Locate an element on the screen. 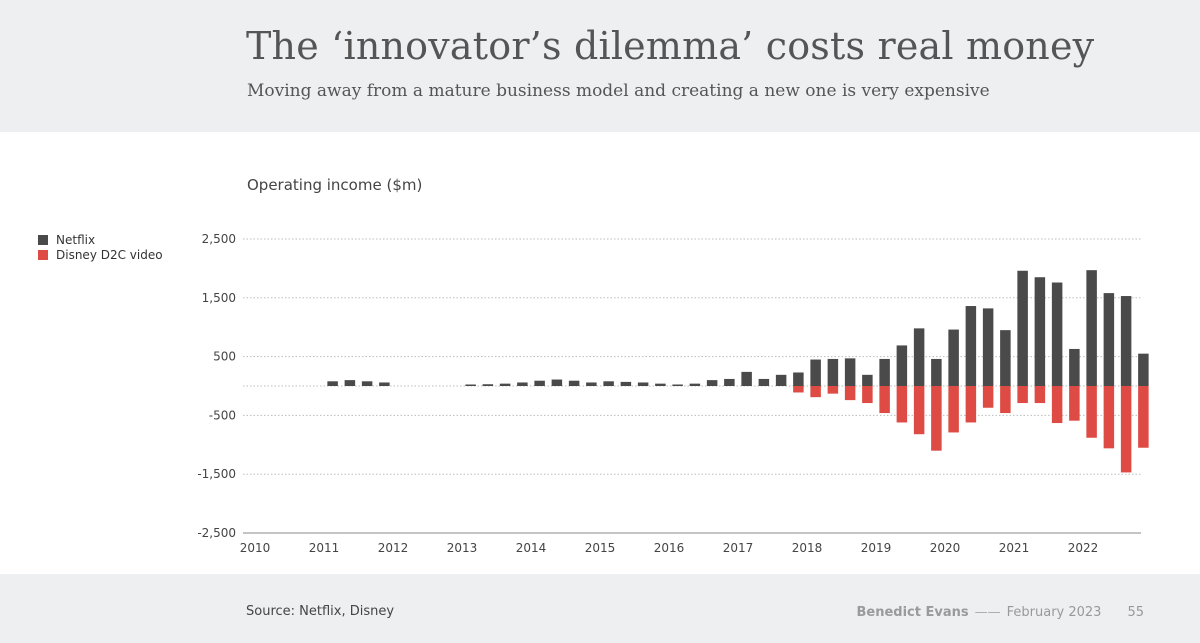 This screenshot has width=1200, height=643. x-tick-label: 2021 is located at coordinates (1014, 548).